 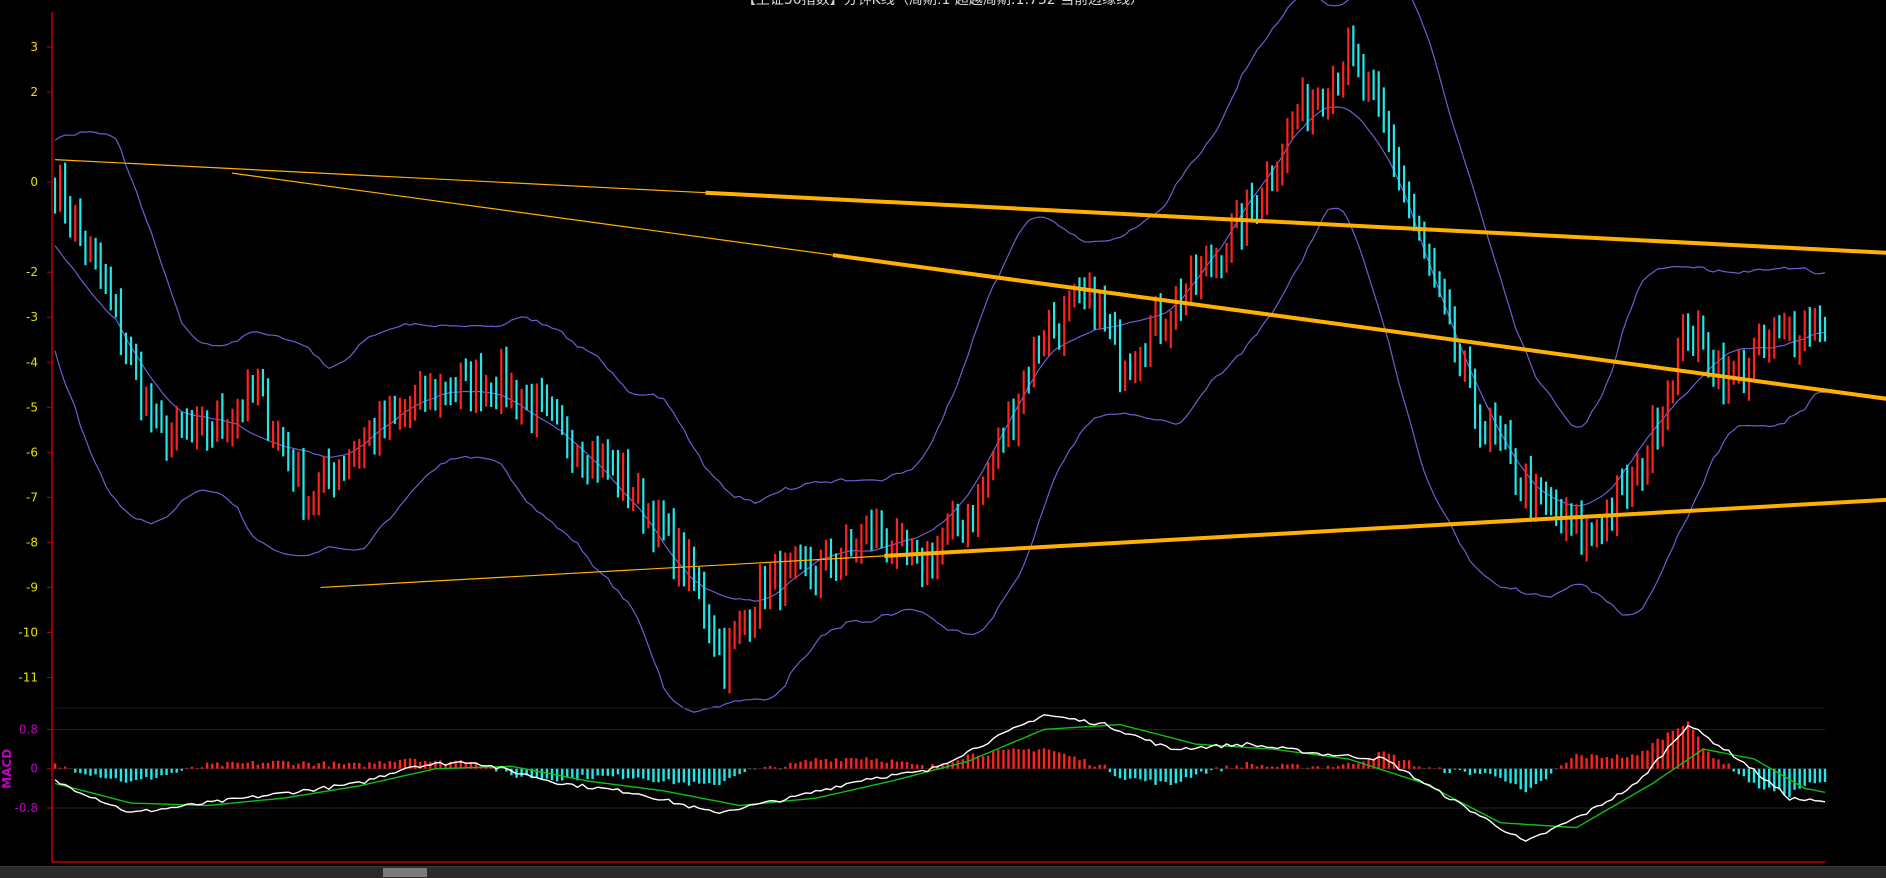 What do you see at coordinates (943, 872) in the screenshot?
I see `horizontal-scrollbar` at bounding box center [943, 872].